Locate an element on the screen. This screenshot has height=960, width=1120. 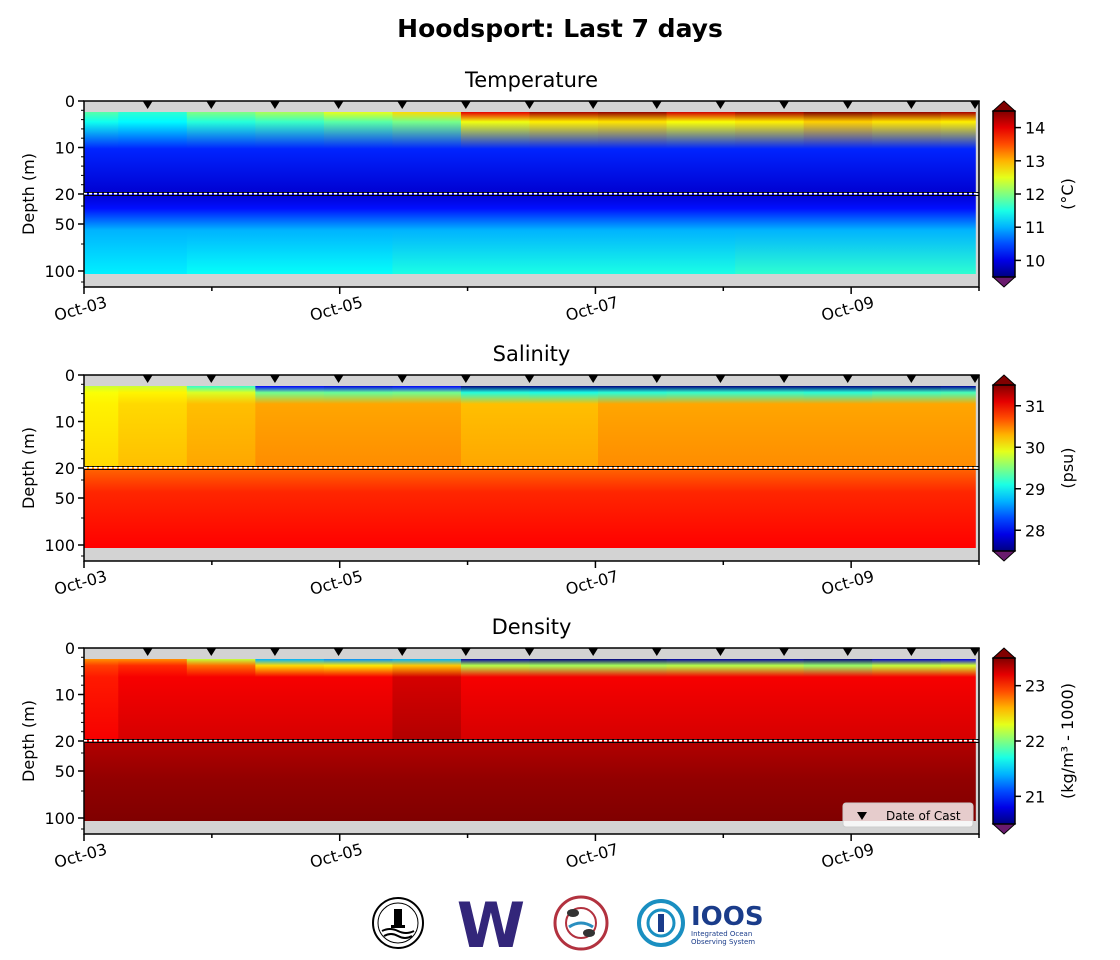
y-tick-label: 0 is located at coordinates (70, 648).